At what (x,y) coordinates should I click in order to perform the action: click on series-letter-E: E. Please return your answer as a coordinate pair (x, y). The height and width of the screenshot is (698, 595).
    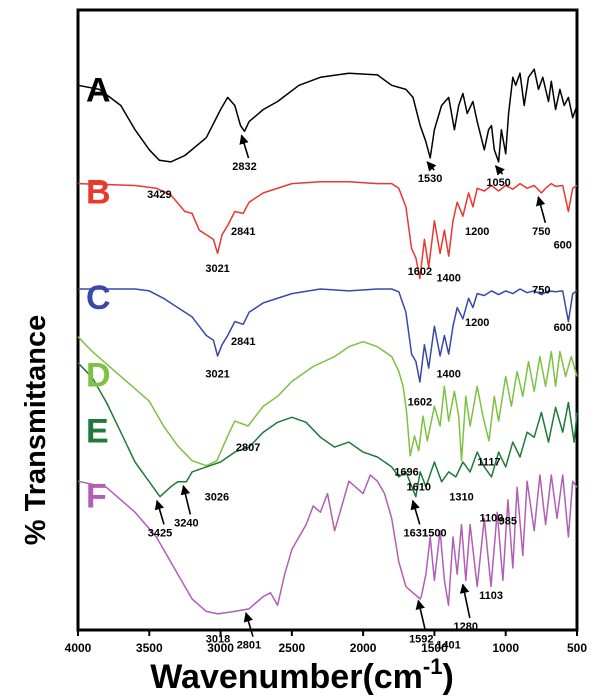
    Looking at the image, I should click on (97, 431).